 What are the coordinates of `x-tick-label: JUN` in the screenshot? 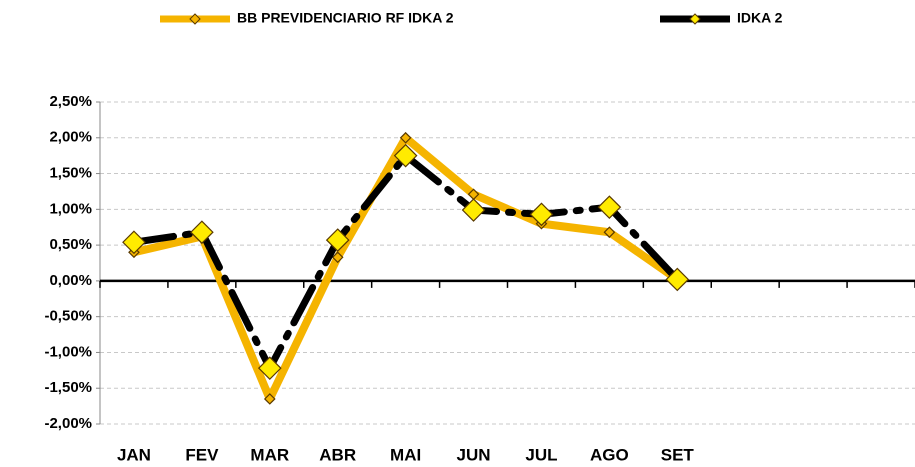 It's located at (474, 454).